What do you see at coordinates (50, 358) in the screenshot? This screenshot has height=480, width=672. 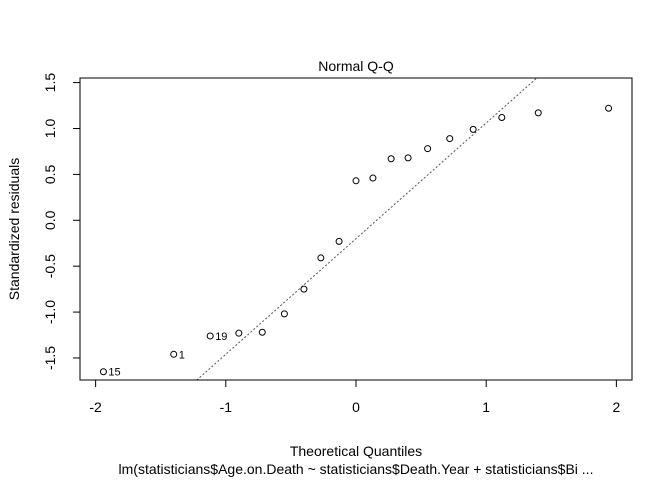 I see `y-tick-label: -1.5` at bounding box center [50, 358].